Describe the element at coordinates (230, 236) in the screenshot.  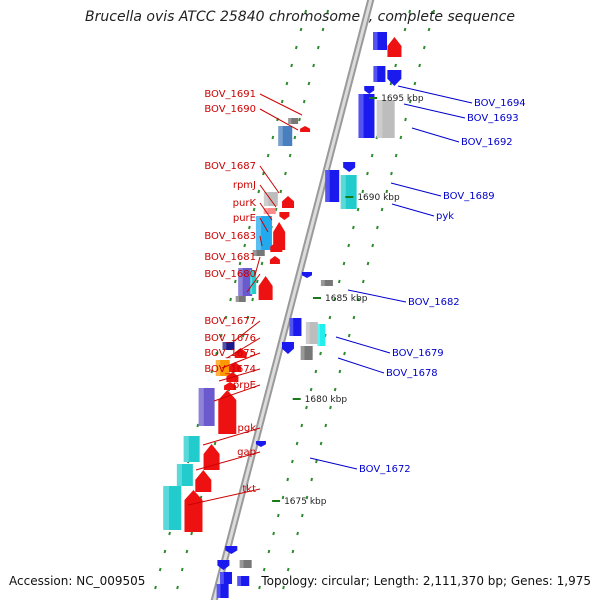
I see `gene-label-left: BOV_1683` at that location.